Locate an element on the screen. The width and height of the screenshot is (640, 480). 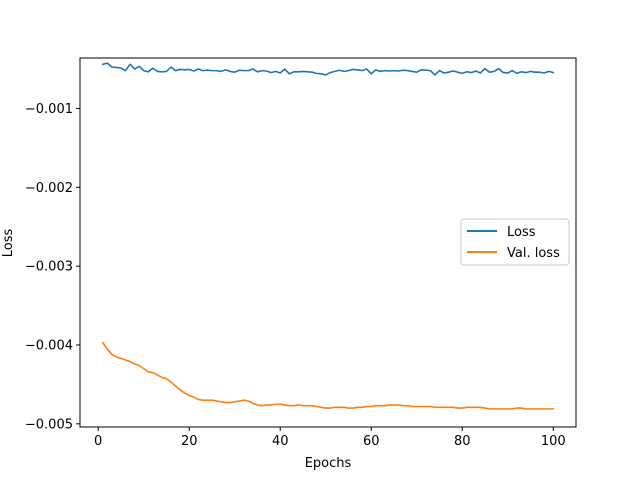
y-axis-label: Loss is located at coordinates (8, 243).